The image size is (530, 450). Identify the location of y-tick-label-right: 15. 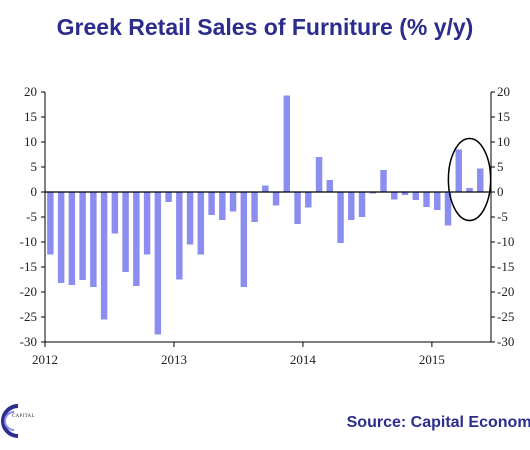
(503, 116).